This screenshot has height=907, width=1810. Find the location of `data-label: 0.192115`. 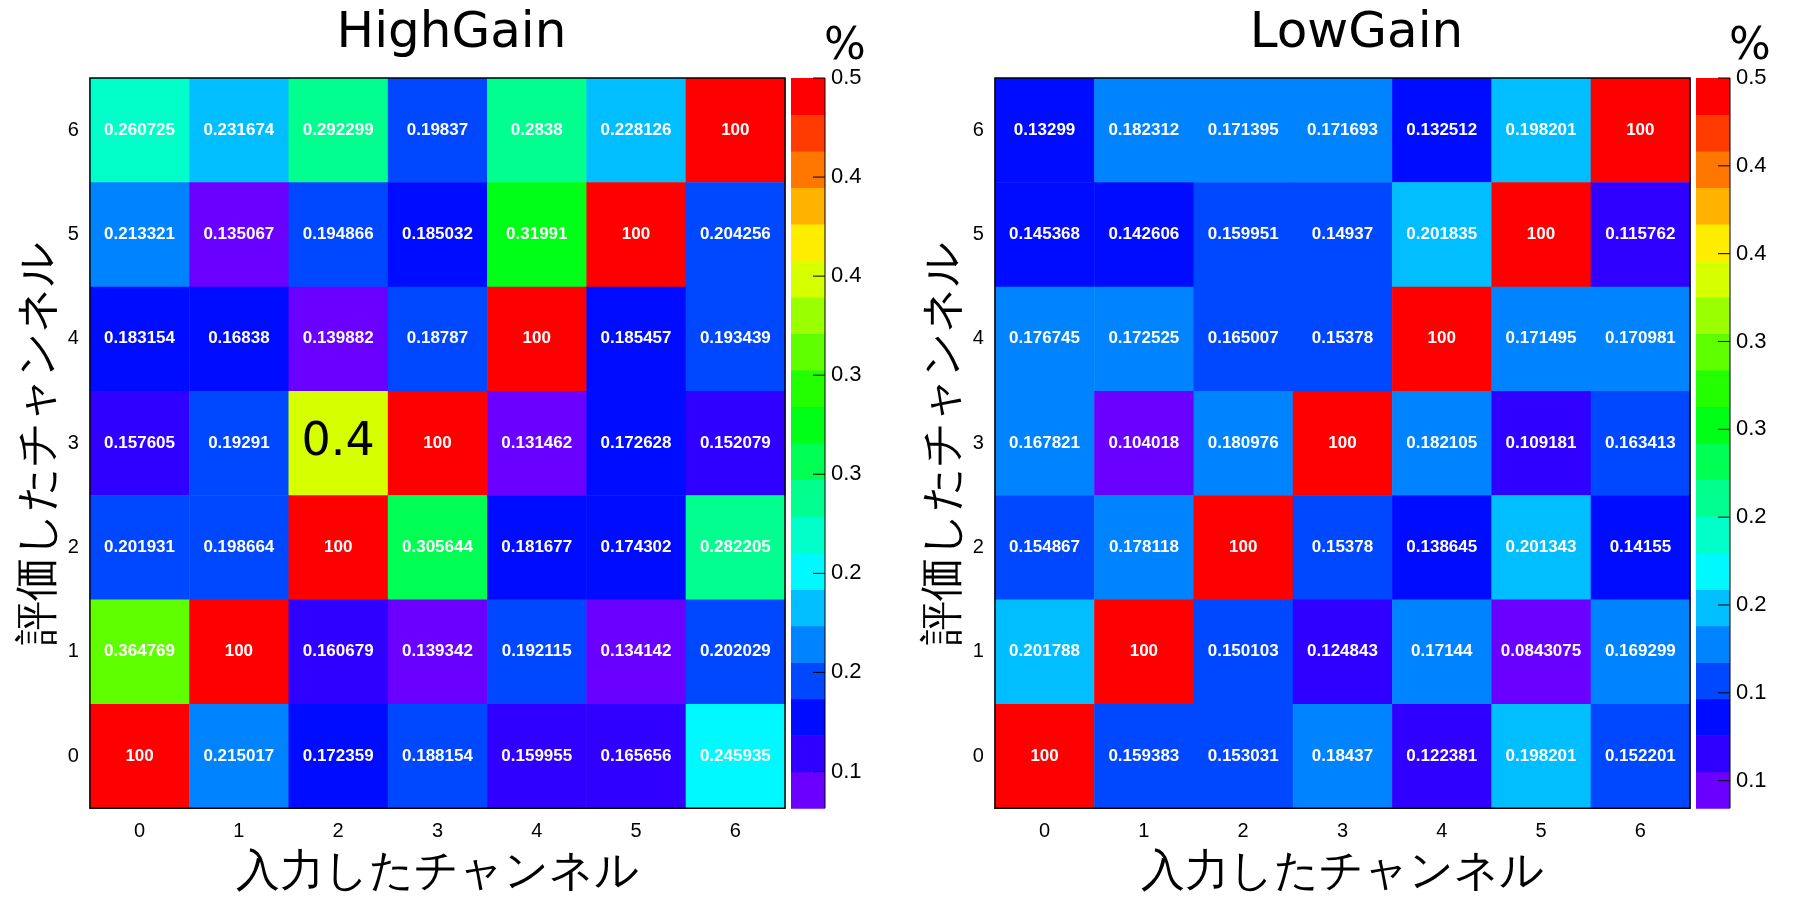

data-label: 0.192115 is located at coordinates (536, 651).